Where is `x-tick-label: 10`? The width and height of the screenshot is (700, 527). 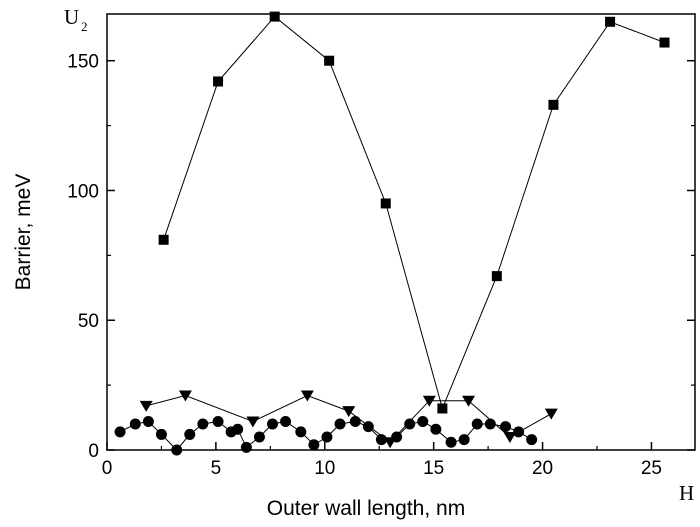
x-tick-label: 10 is located at coordinates (324, 468).